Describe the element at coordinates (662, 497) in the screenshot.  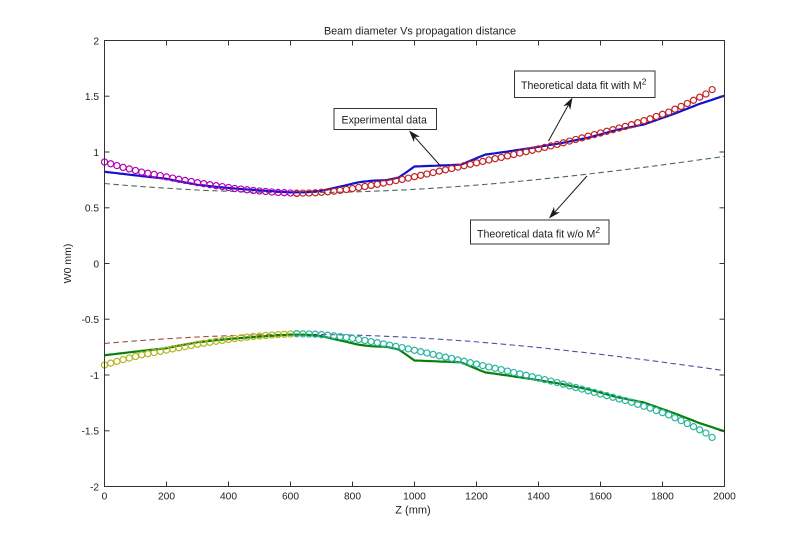
I see `svg-text: 1800` at that location.